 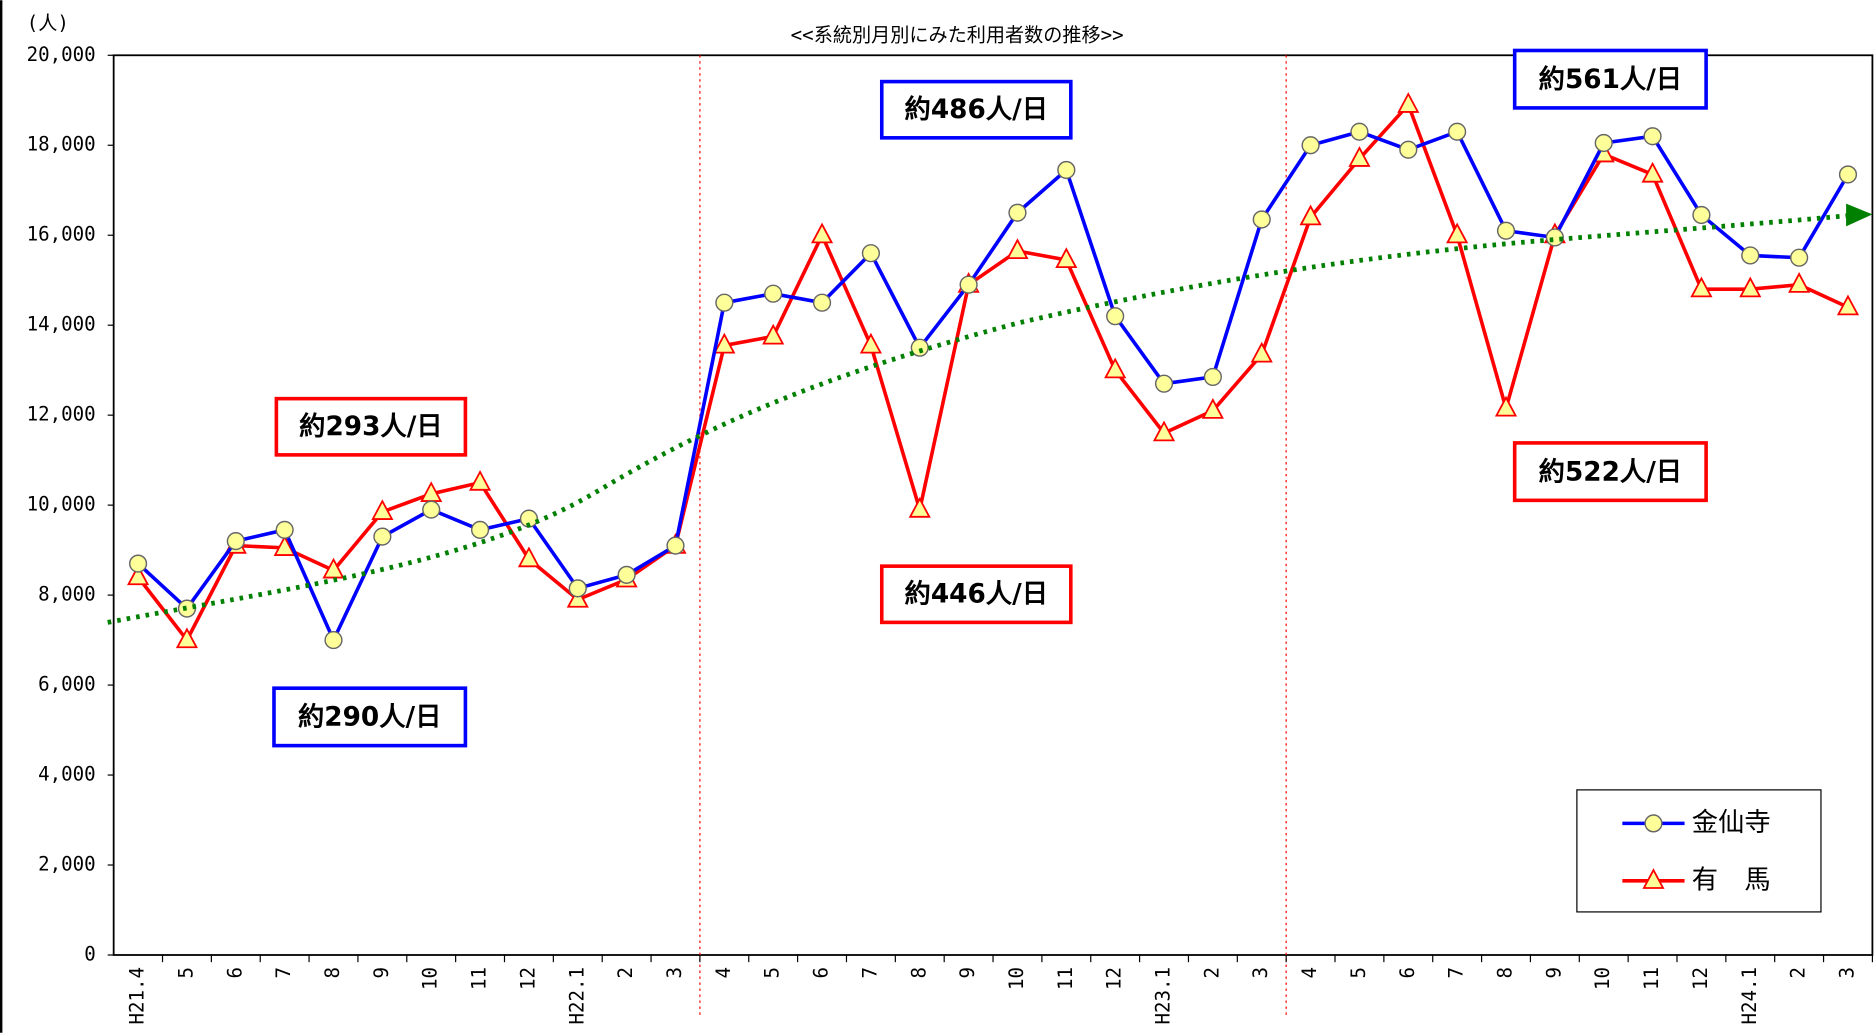 What do you see at coordinates (1211, 973) in the screenshot?
I see `x-tick-label: 2` at bounding box center [1211, 973].